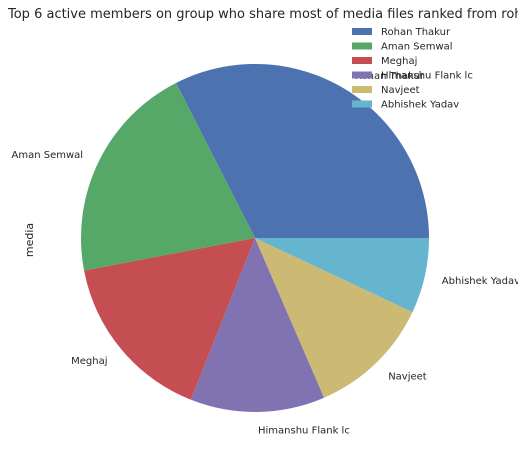 Image resolution: width=518 pixels, height=468 pixels. What do you see at coordinates (420, 105) in the screenshot?
I see `legend-label-abhishek-yadav: Abhishek Yadav` at bounding box center [420, 105].